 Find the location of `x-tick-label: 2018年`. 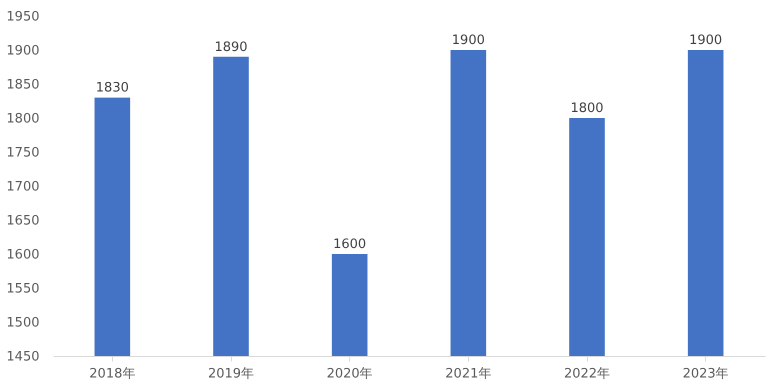

x-tick-label: 2018年 is located at coordinates (112, 374).